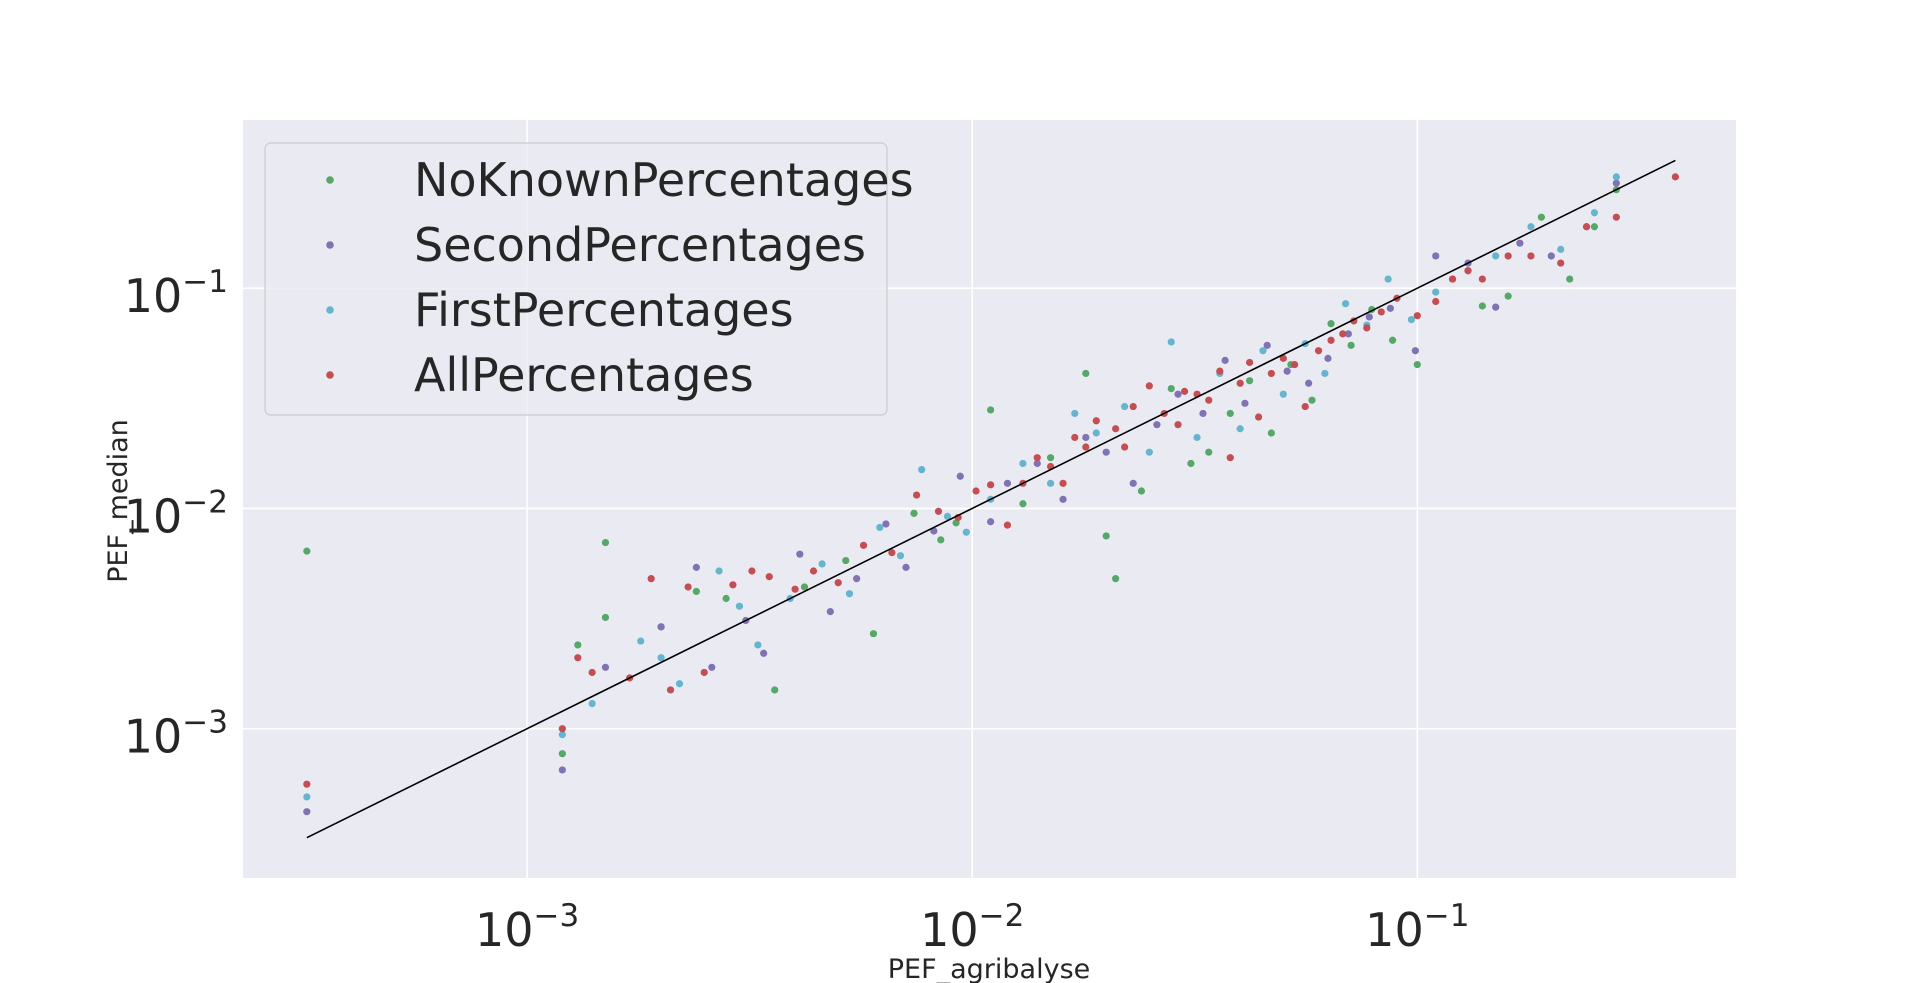 The height and width of the screenshot is (983, 1920). What do you see at coordinates (989, 968) in the screenshot?
I see `x-axis-label: PEF_agribalyse` at bounding box center [989, 968].